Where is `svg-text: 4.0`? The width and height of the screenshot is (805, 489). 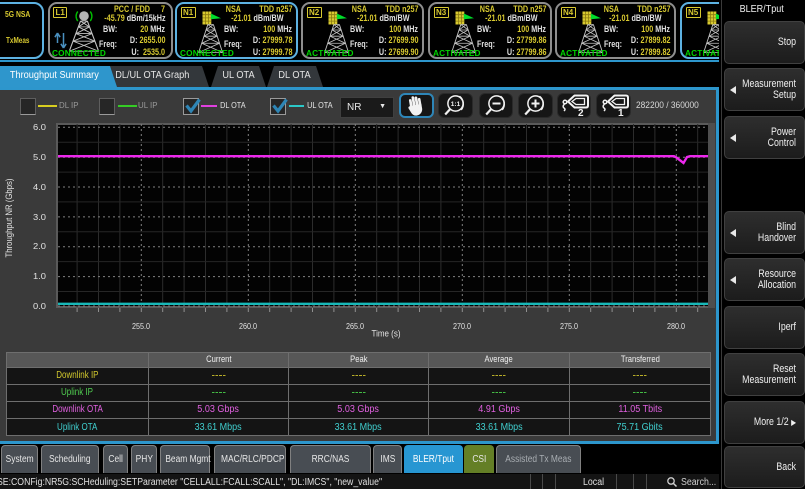
svg-text: 4.0 is located at coordinates (39, 187).